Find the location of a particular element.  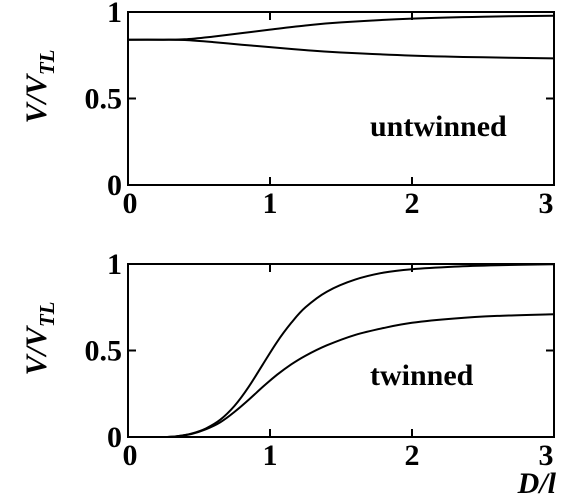

annotation-untwinned: untwinned is located at coordinates (438, 126).